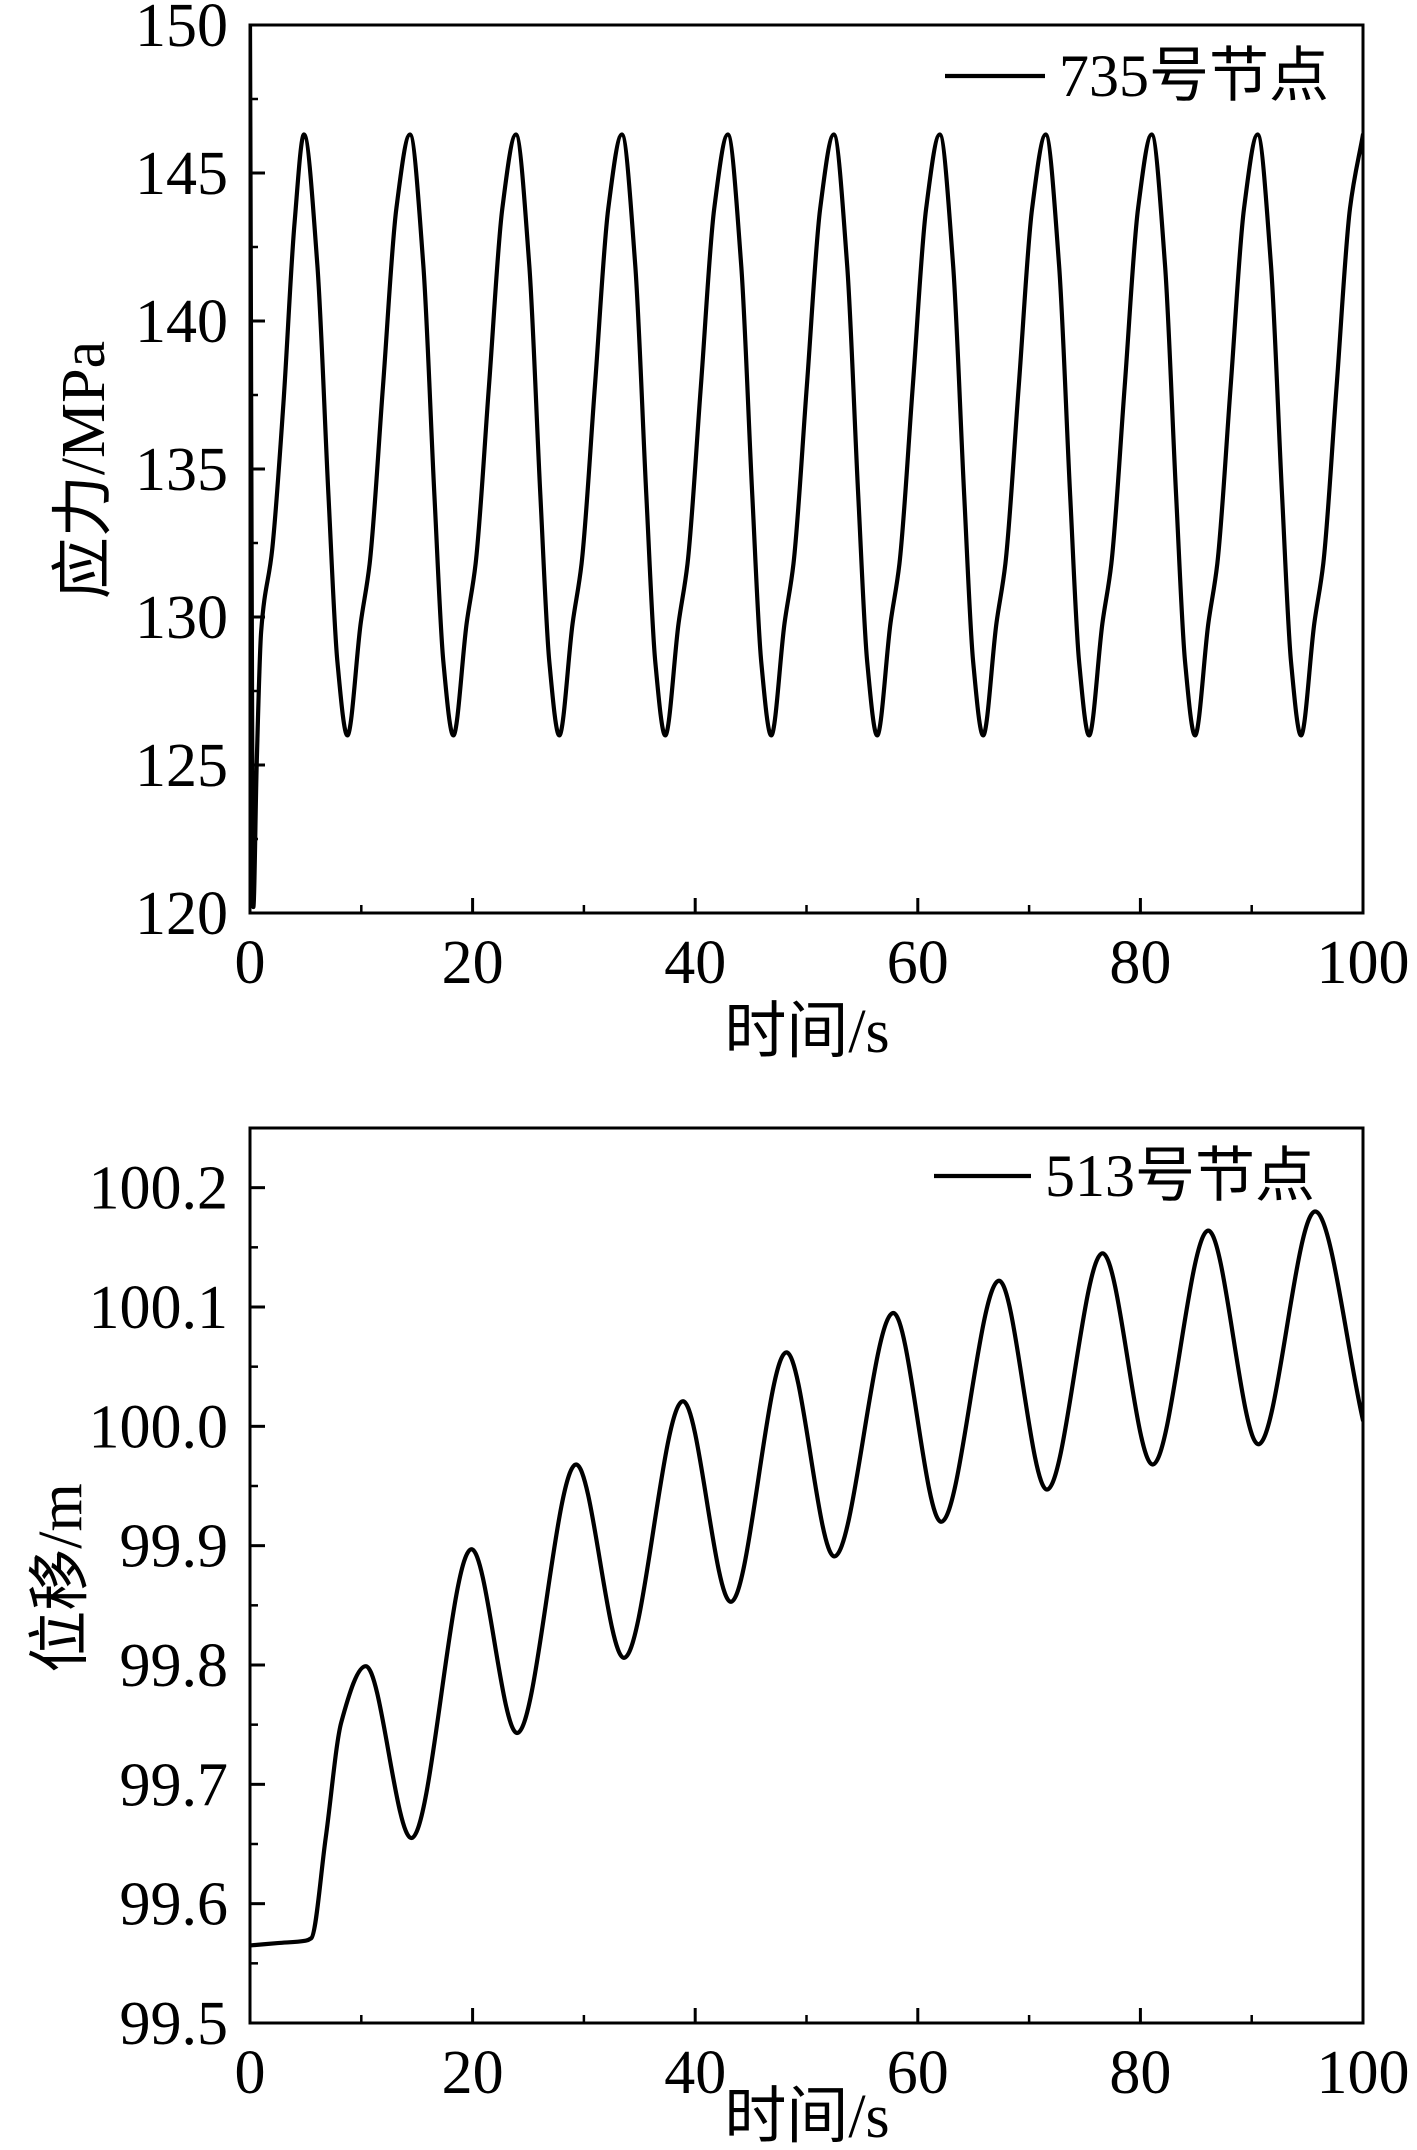  I want to click on y-tick-label: 100.0, so click(159, 1427).